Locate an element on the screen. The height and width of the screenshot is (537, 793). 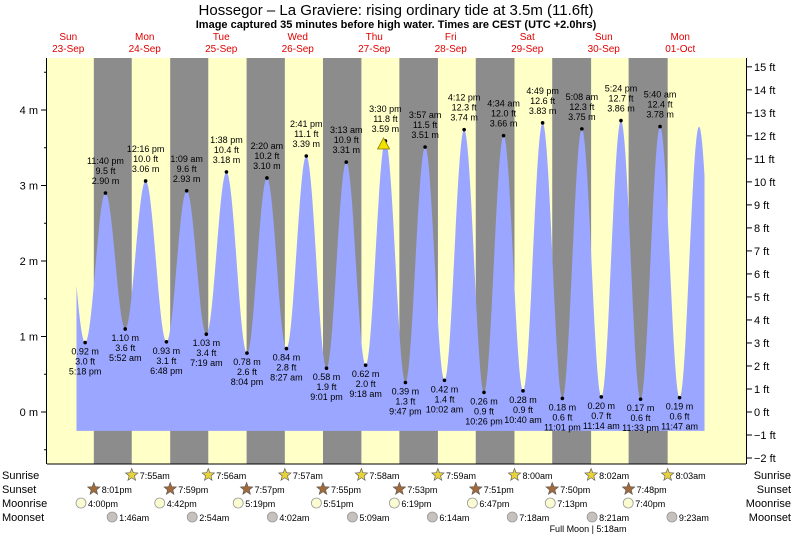
high-tide-feet: 10.4 ft is located at coordinates (227, 150).